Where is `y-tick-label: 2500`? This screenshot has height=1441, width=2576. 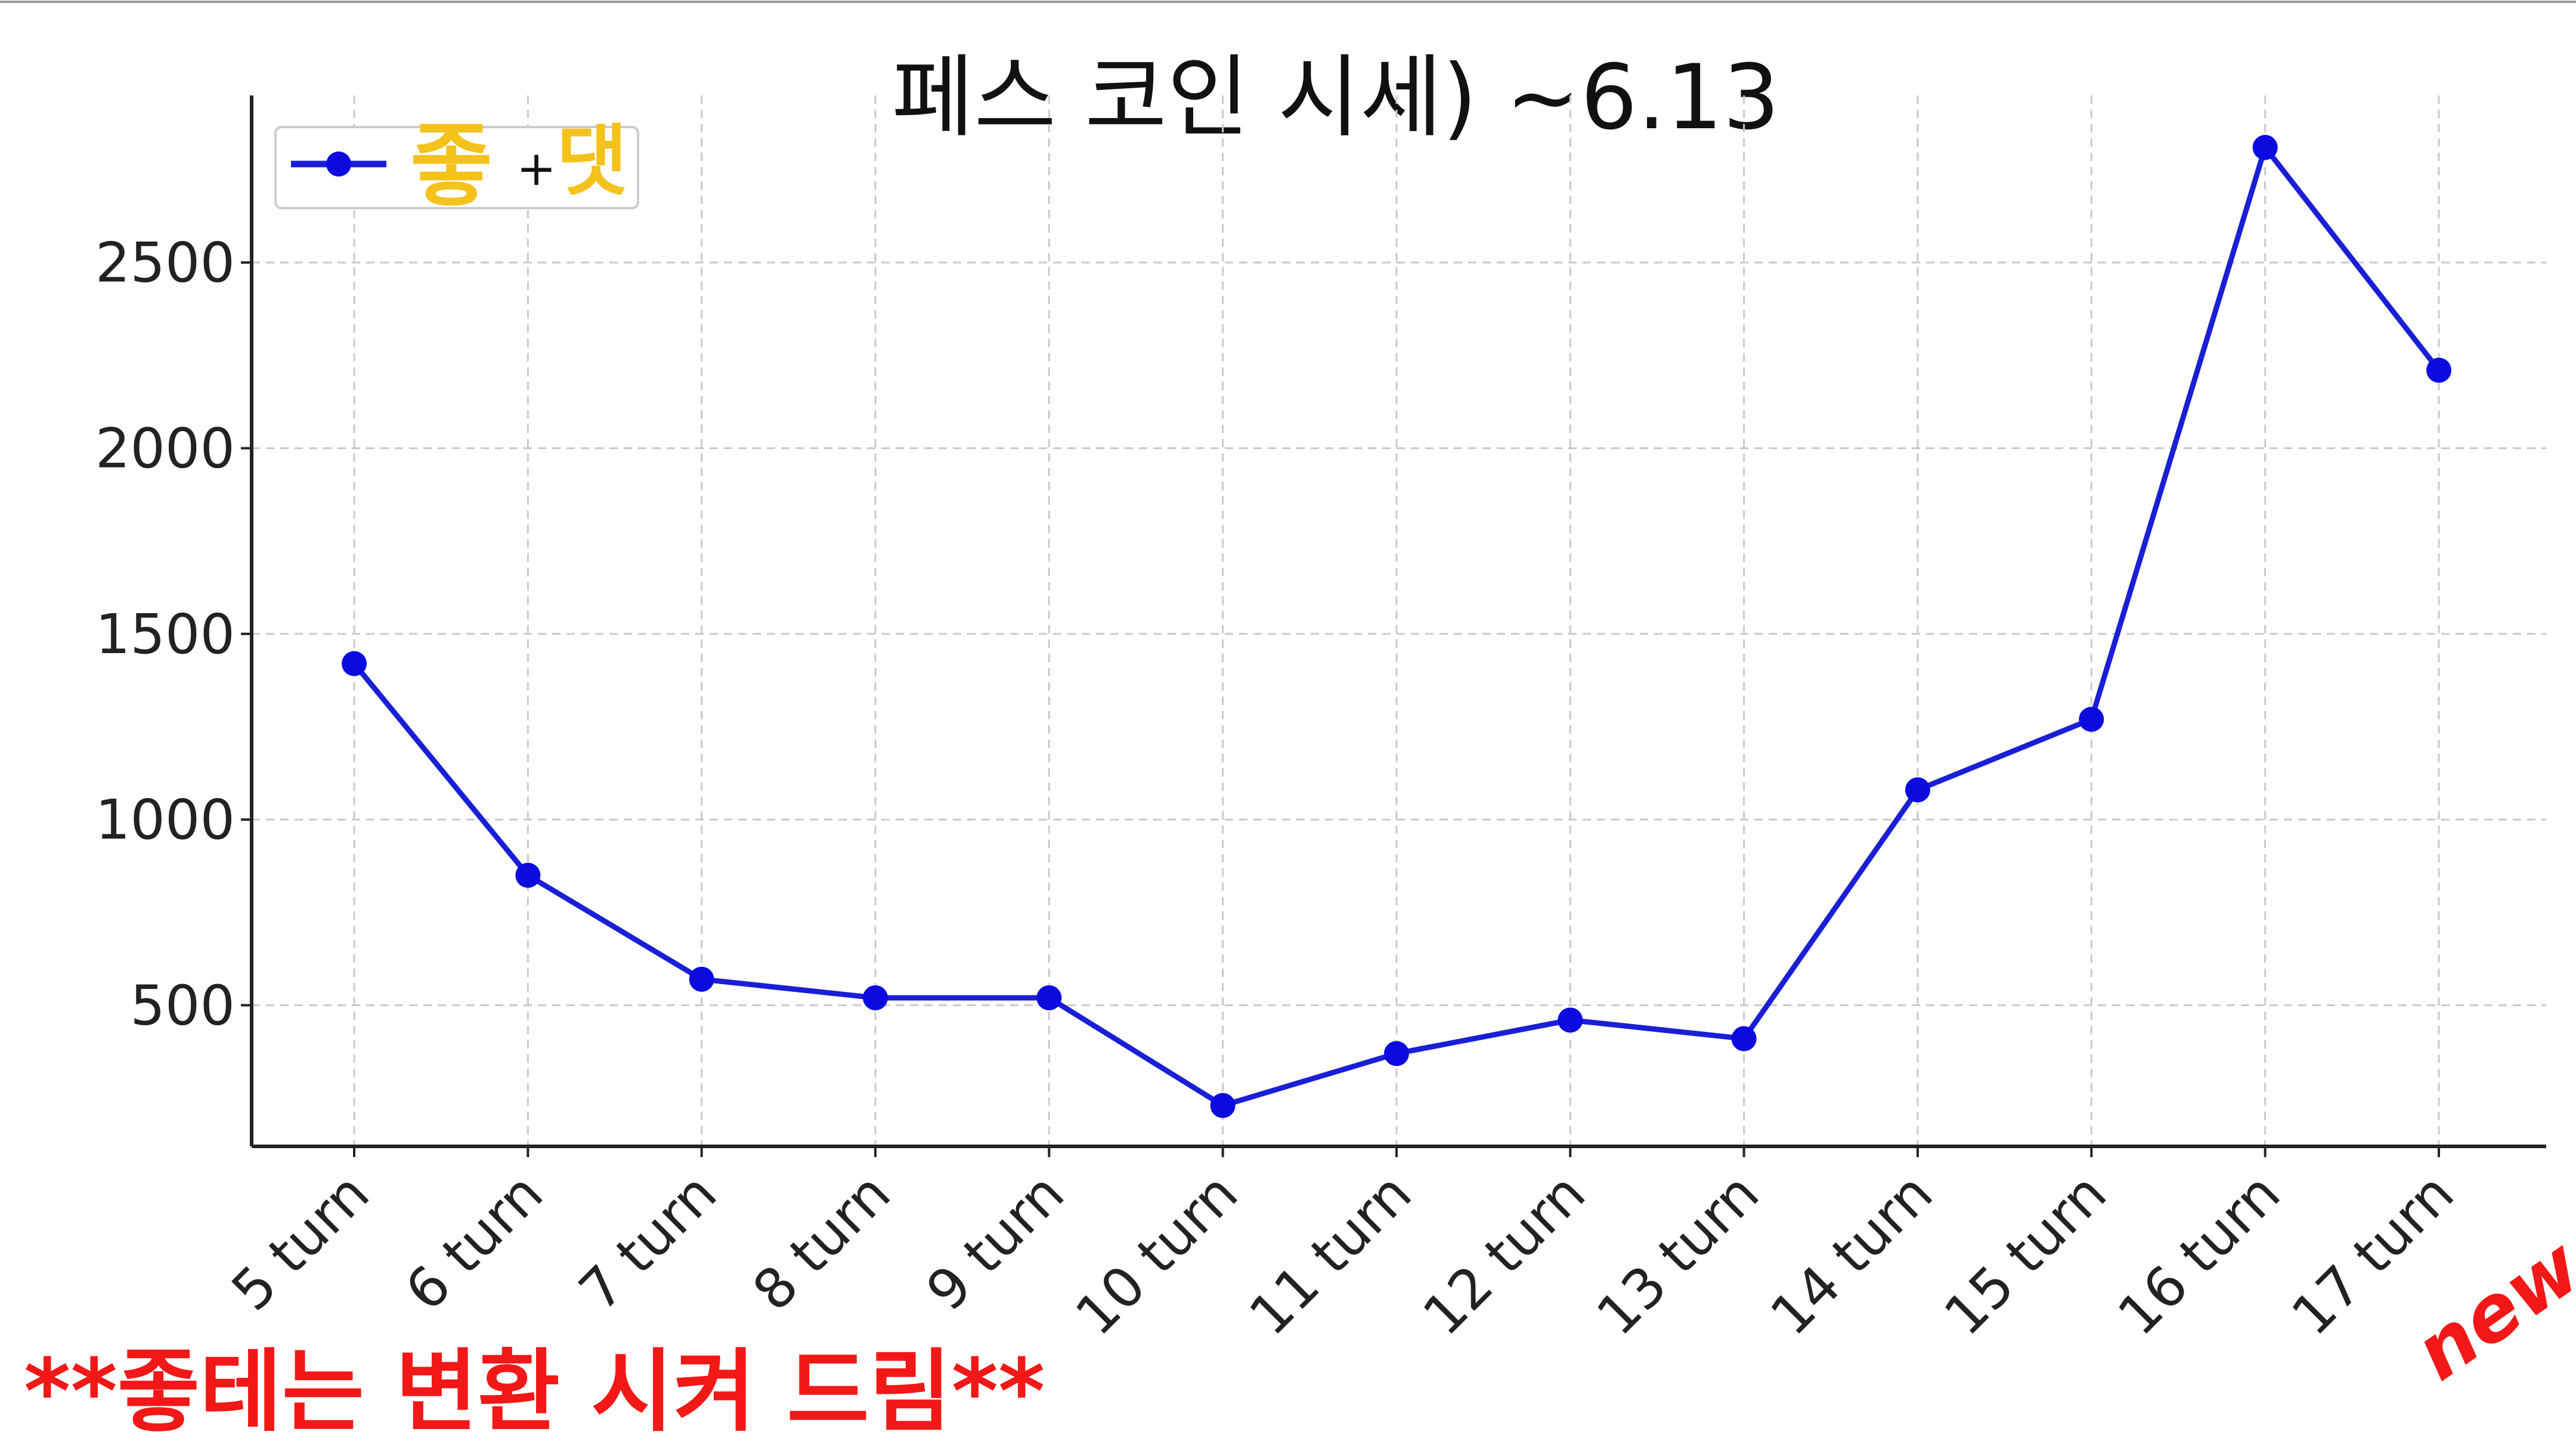
y-tick-label: 2500 is located at coordinates (165, 263).